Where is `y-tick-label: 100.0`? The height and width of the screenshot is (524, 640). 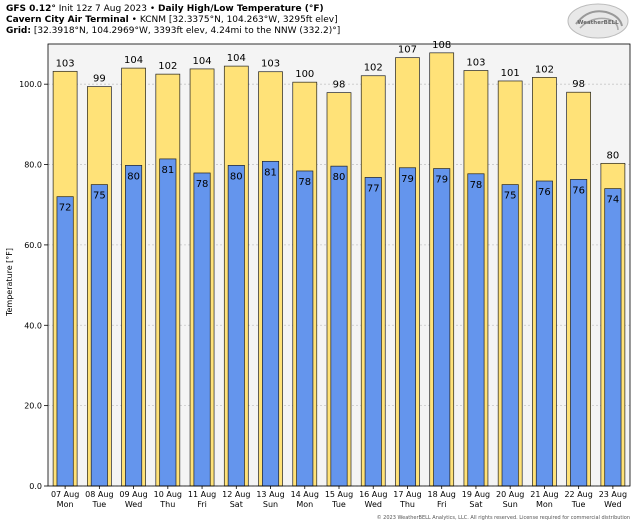 y-tick-label: 100.0 is located at coordinates (30, 84).